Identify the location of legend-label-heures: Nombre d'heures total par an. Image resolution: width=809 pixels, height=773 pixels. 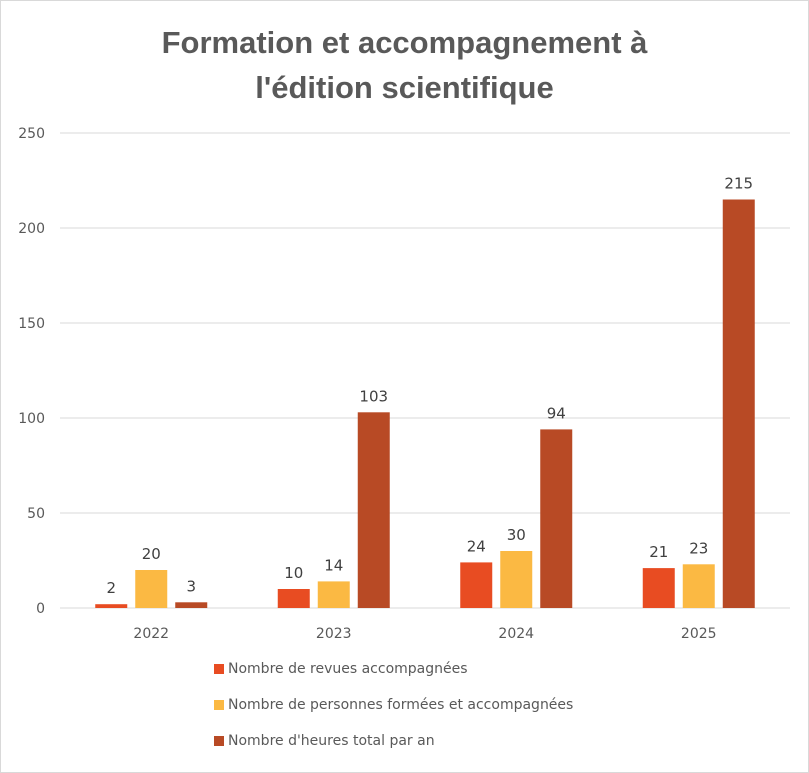
(331, 741).